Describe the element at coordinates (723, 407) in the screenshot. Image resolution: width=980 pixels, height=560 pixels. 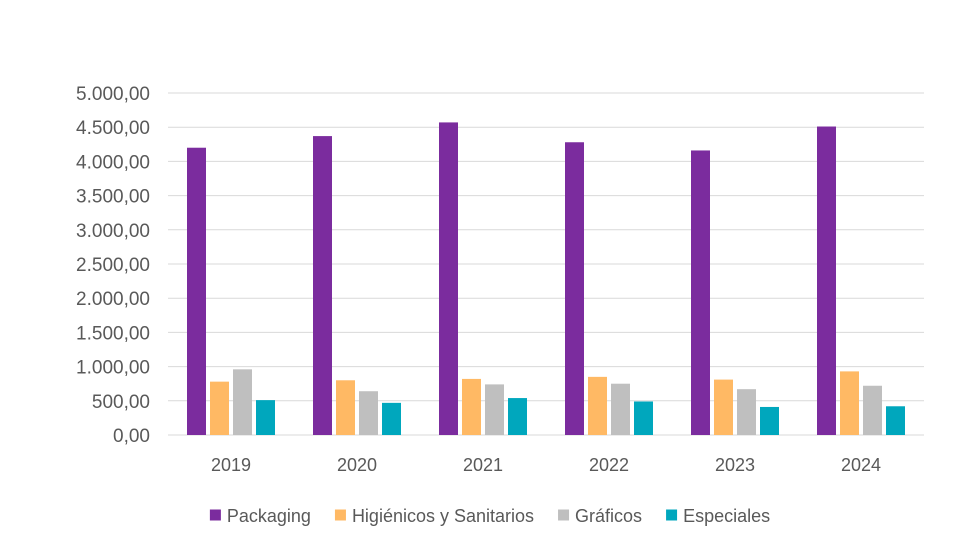
I see `bar-higi-nicos-y-sanitarios-2023` at that location.